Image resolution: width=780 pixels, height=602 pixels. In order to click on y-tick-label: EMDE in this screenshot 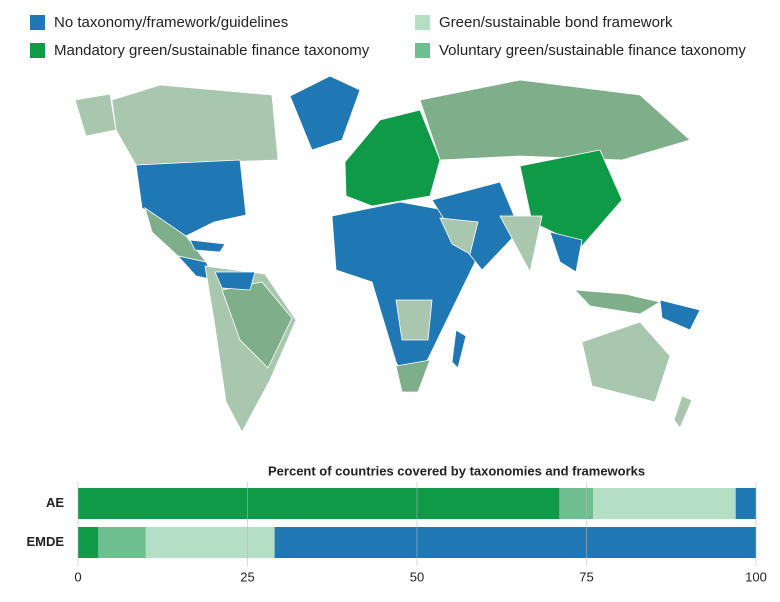, I will do `click(45, 541)`.